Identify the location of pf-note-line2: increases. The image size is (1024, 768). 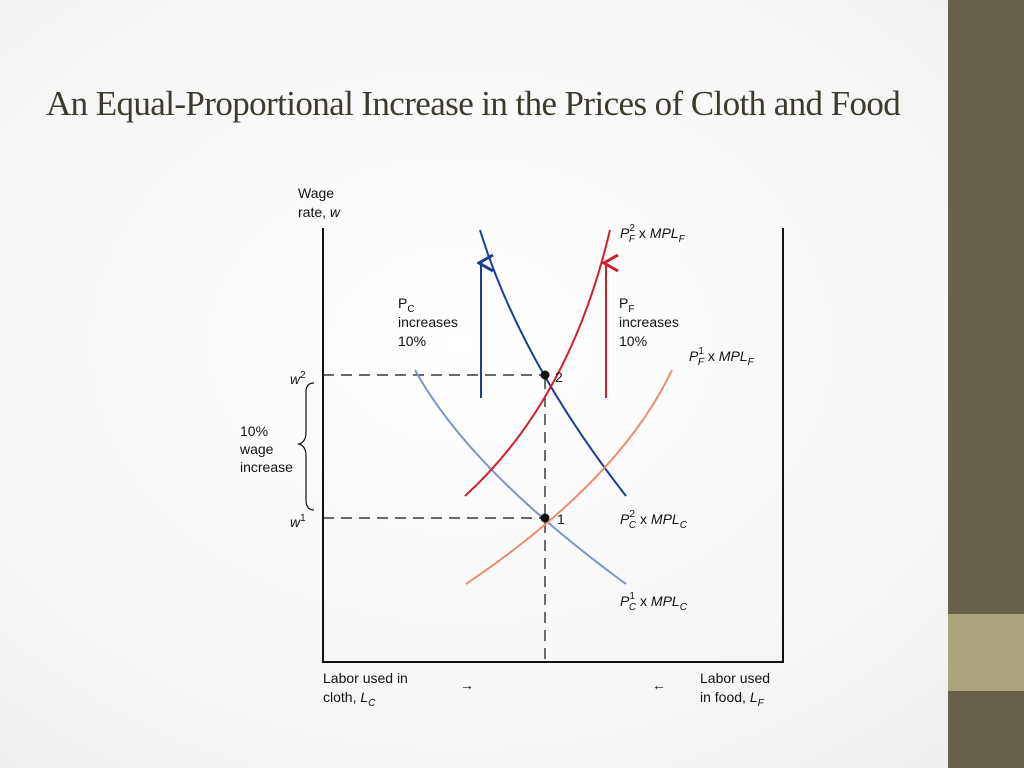
(649, 322).